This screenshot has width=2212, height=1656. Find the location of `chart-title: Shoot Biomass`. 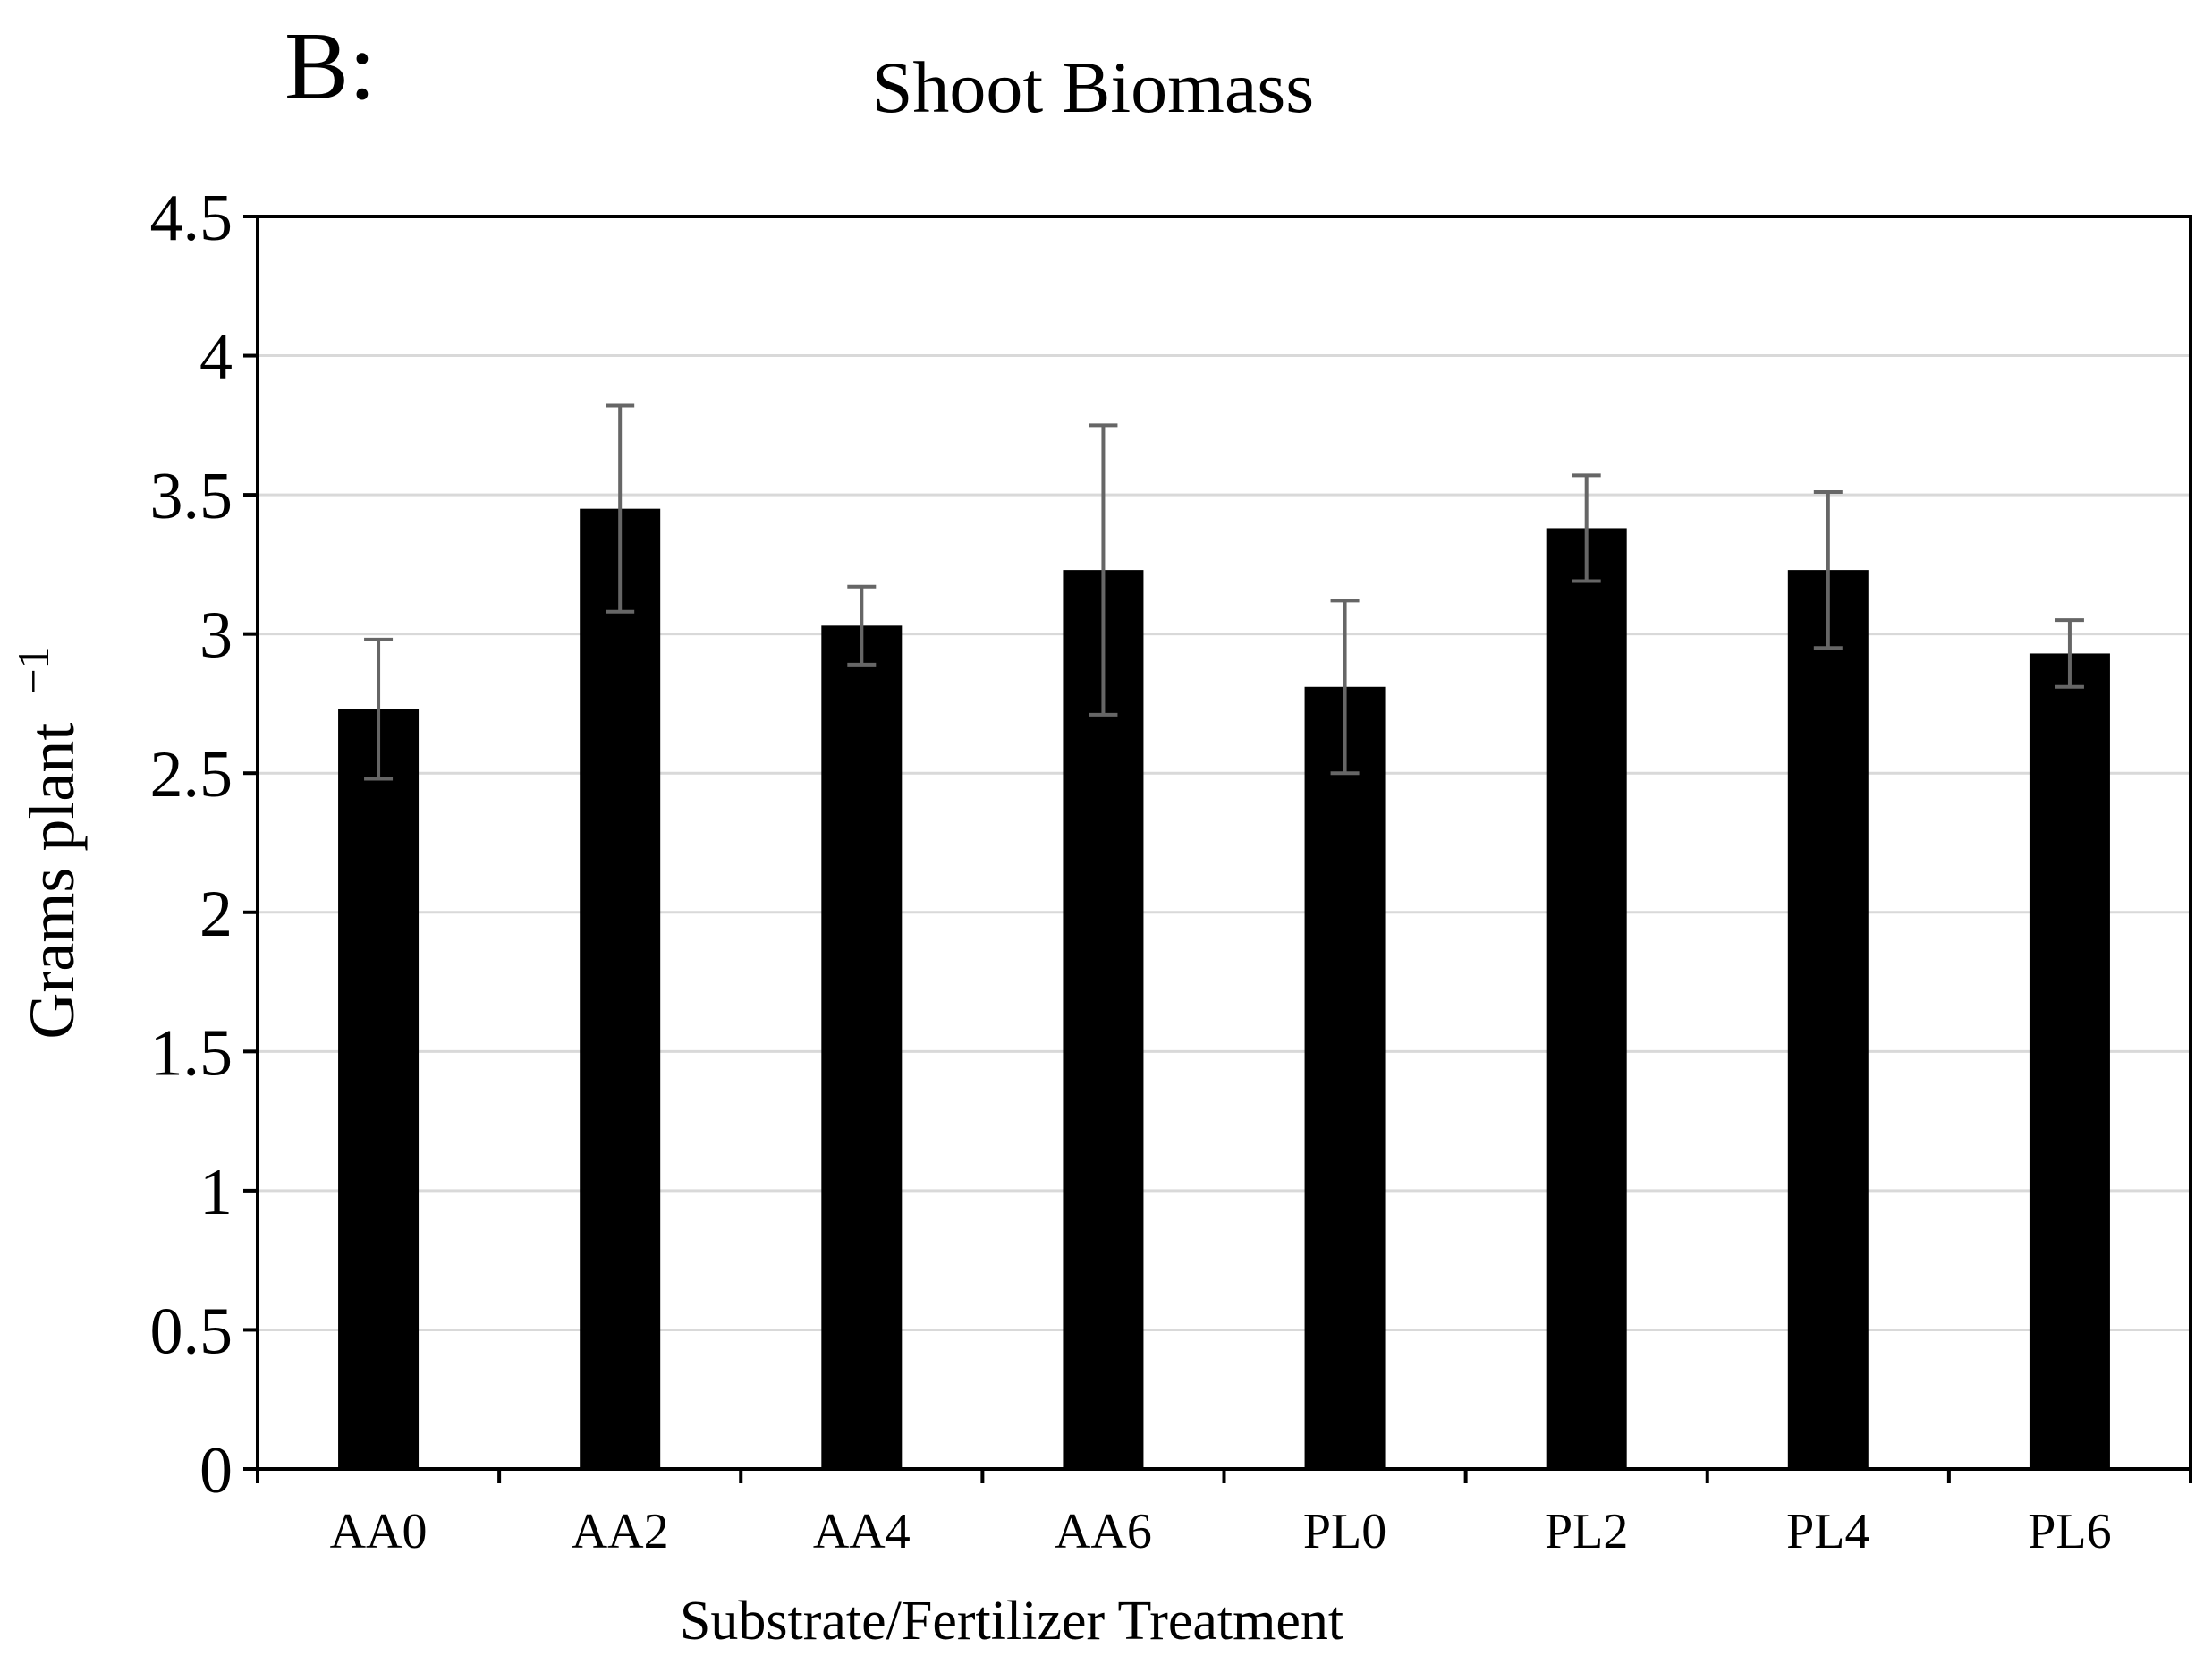

chart-title: Shoot Biomass is located at coordinates (1093, 87).